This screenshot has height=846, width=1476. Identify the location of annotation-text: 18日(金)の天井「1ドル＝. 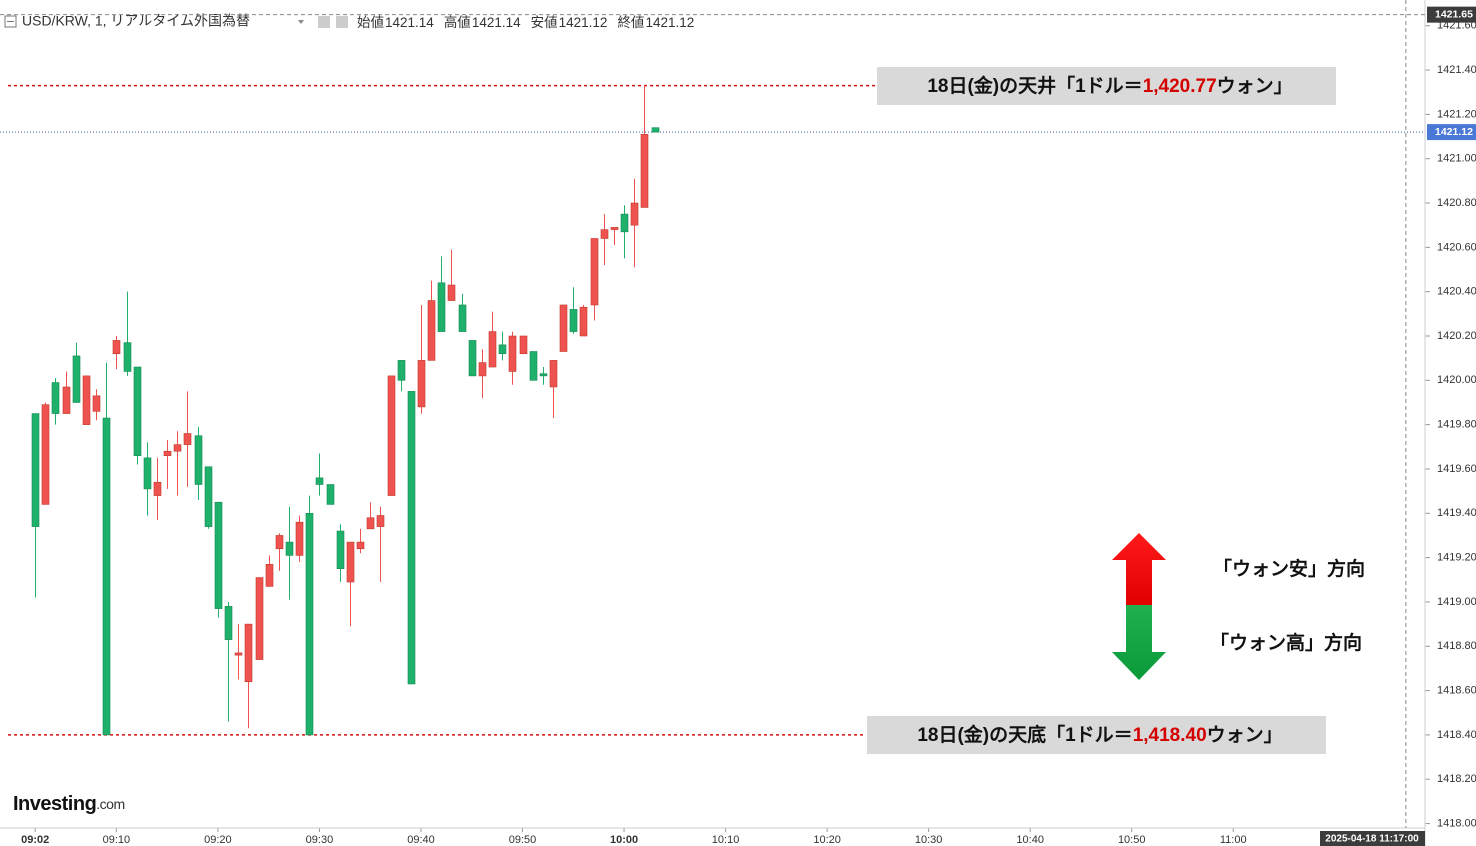
(1034, 85).